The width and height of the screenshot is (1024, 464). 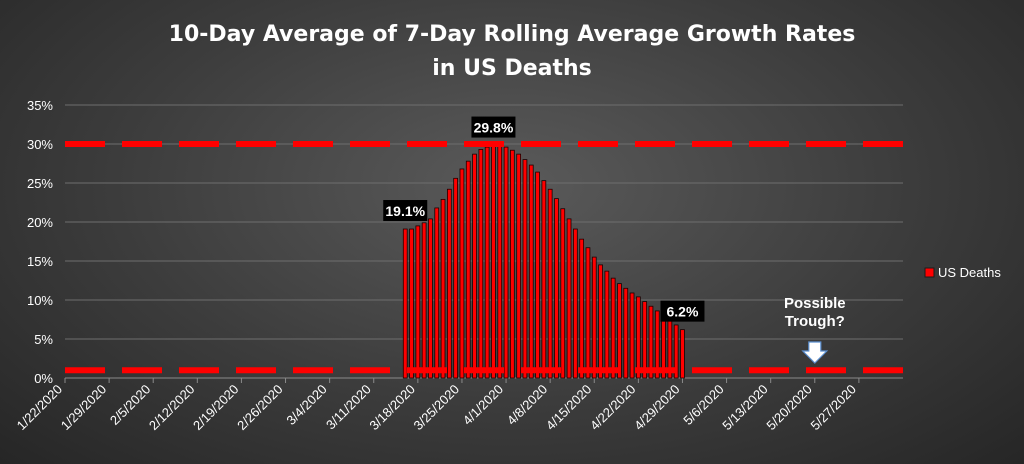 What do you see at coordinates (40, 300) in the screenshot?
I see `y-tick-label: 10%` at bounding box center [40, 300].